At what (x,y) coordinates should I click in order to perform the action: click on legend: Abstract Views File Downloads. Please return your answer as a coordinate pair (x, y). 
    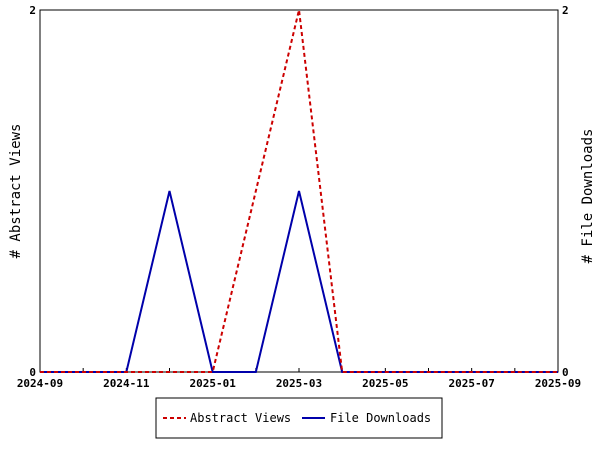
    Looking at the image, I should click on (299, 418).